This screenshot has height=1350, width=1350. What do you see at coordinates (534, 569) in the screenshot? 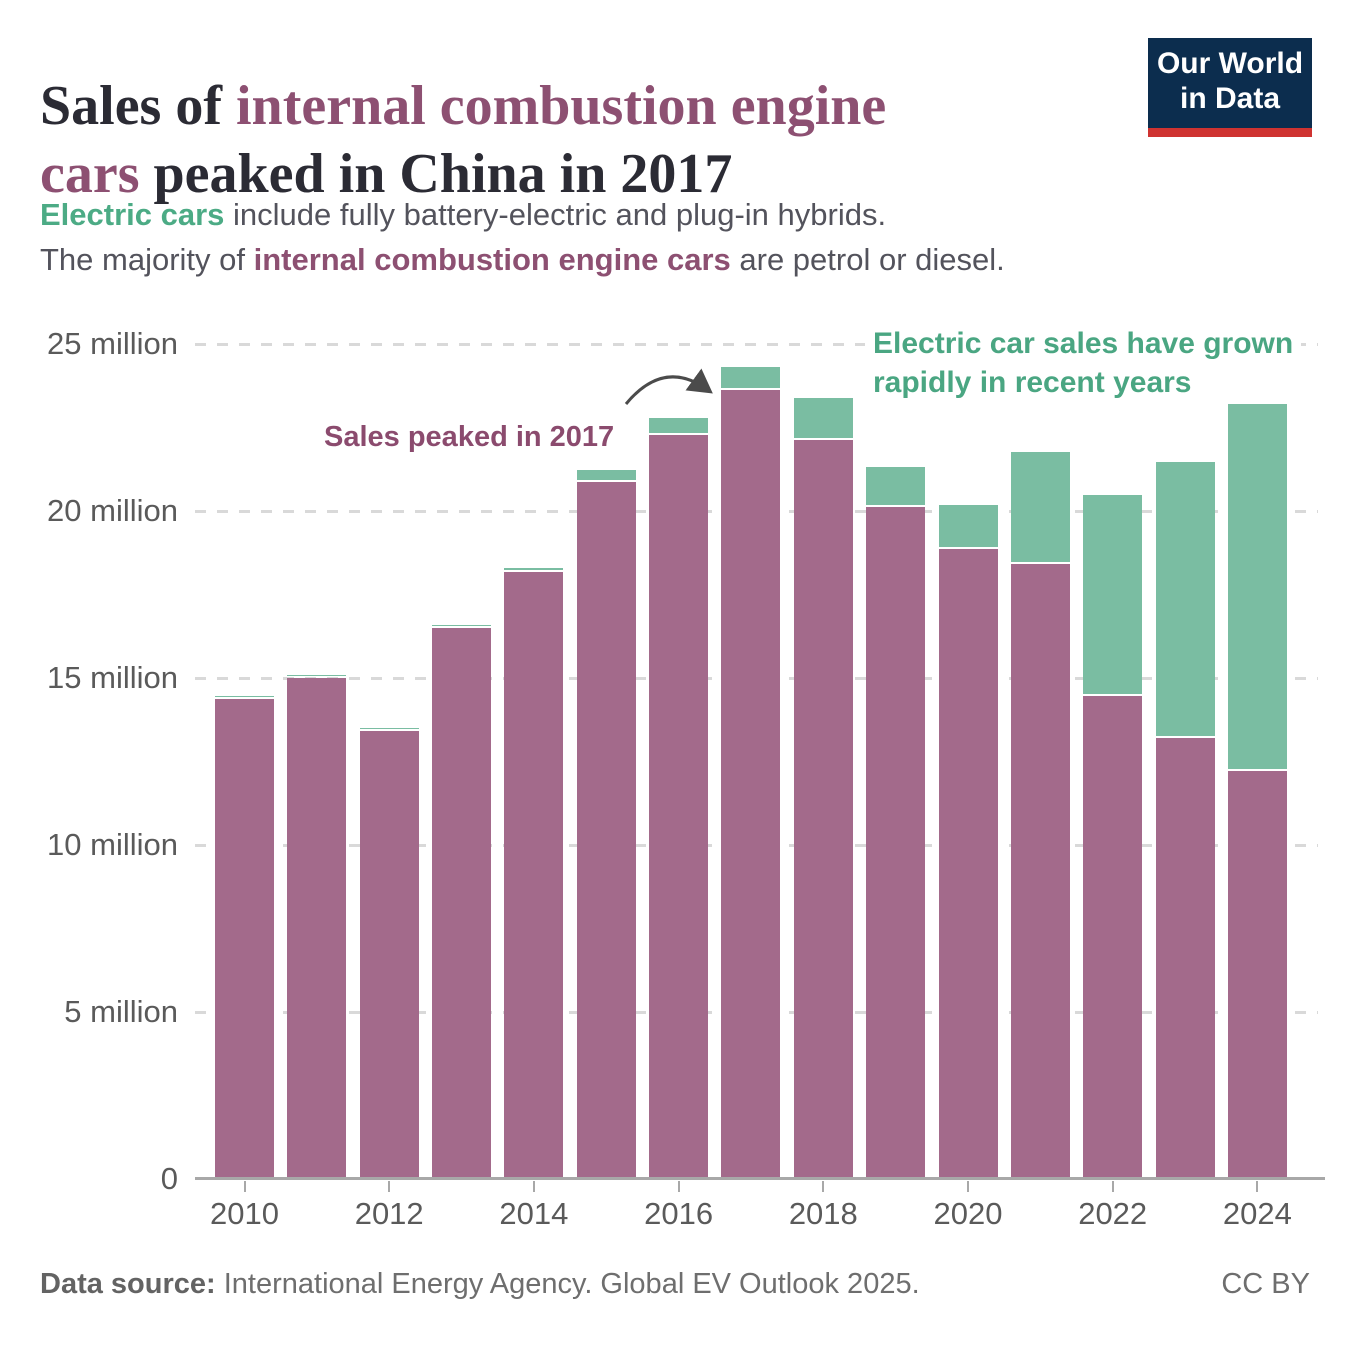
I see `bar-ev-2014` at bounding box center [534, 569].